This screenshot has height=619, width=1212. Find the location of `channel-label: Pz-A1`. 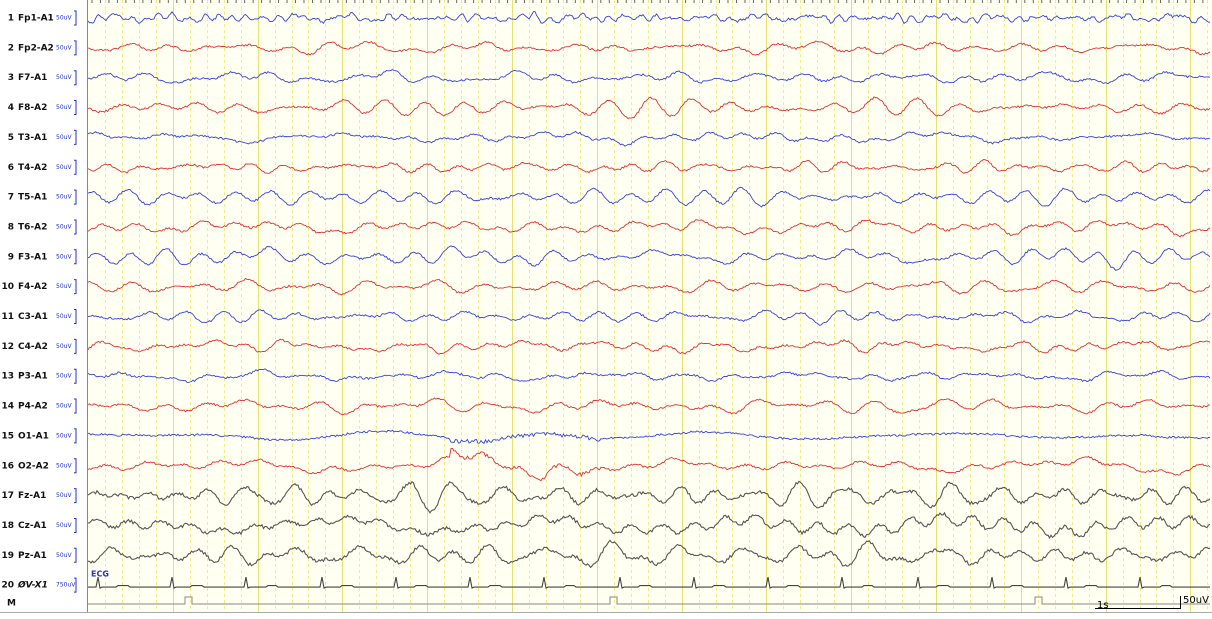

channel-label: Pz-A1 is located at coordinates (32, 556).